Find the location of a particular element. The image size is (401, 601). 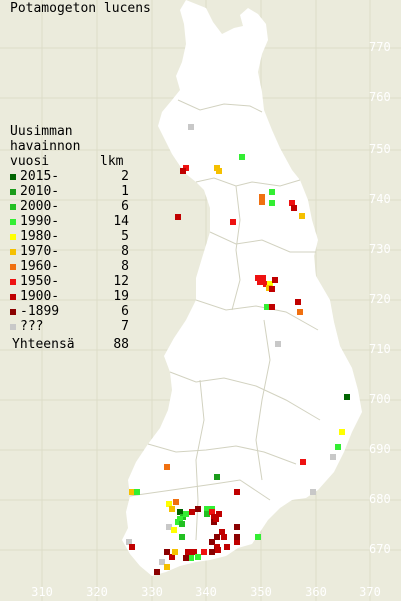

legend-year-label: 2015- is located at coordinates (40, 176).